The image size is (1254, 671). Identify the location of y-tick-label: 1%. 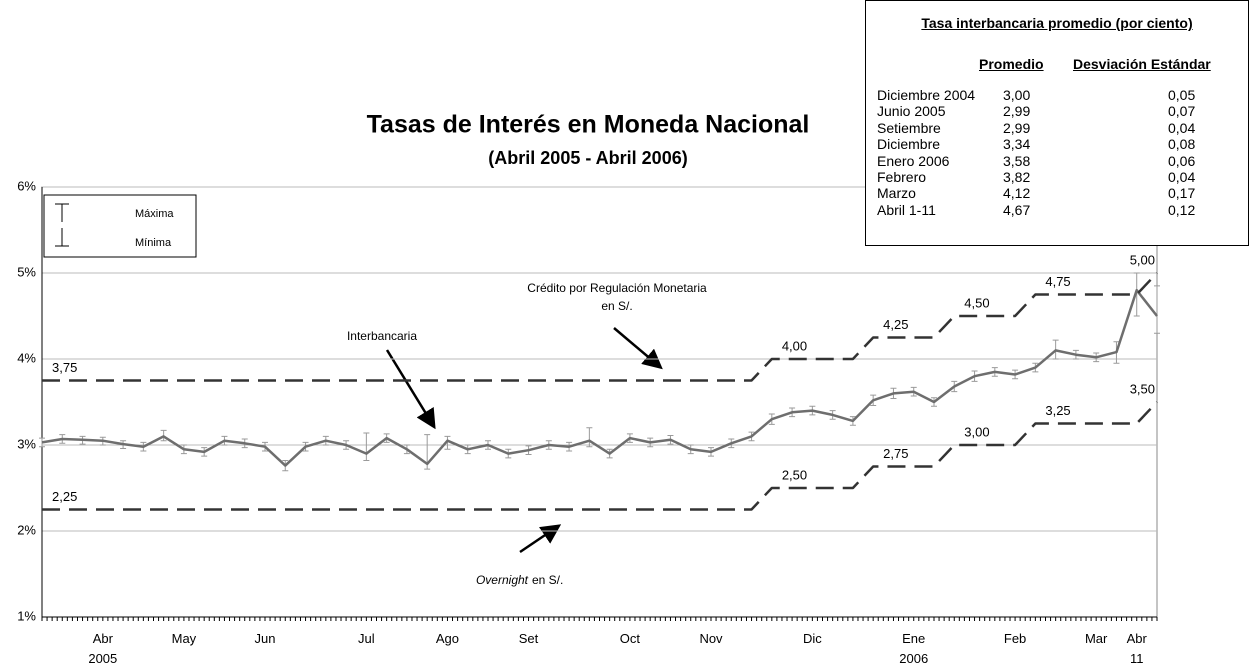
(26, 615).